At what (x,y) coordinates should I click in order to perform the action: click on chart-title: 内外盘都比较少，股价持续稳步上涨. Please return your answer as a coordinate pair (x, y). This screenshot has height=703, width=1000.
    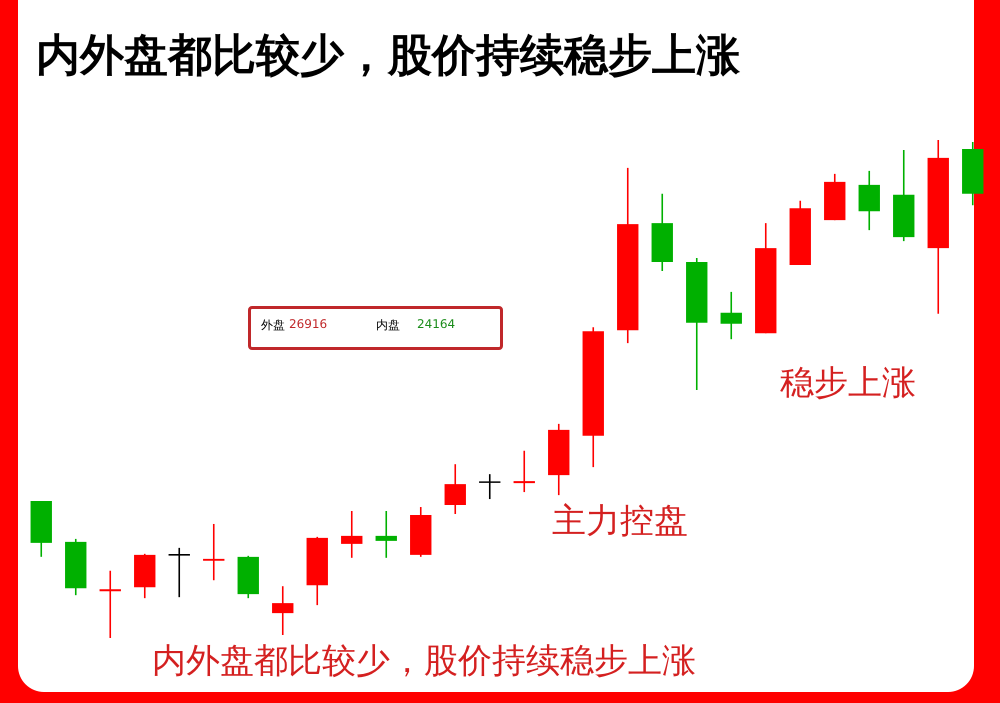
    Looking at the image, I should click on (388, 56).